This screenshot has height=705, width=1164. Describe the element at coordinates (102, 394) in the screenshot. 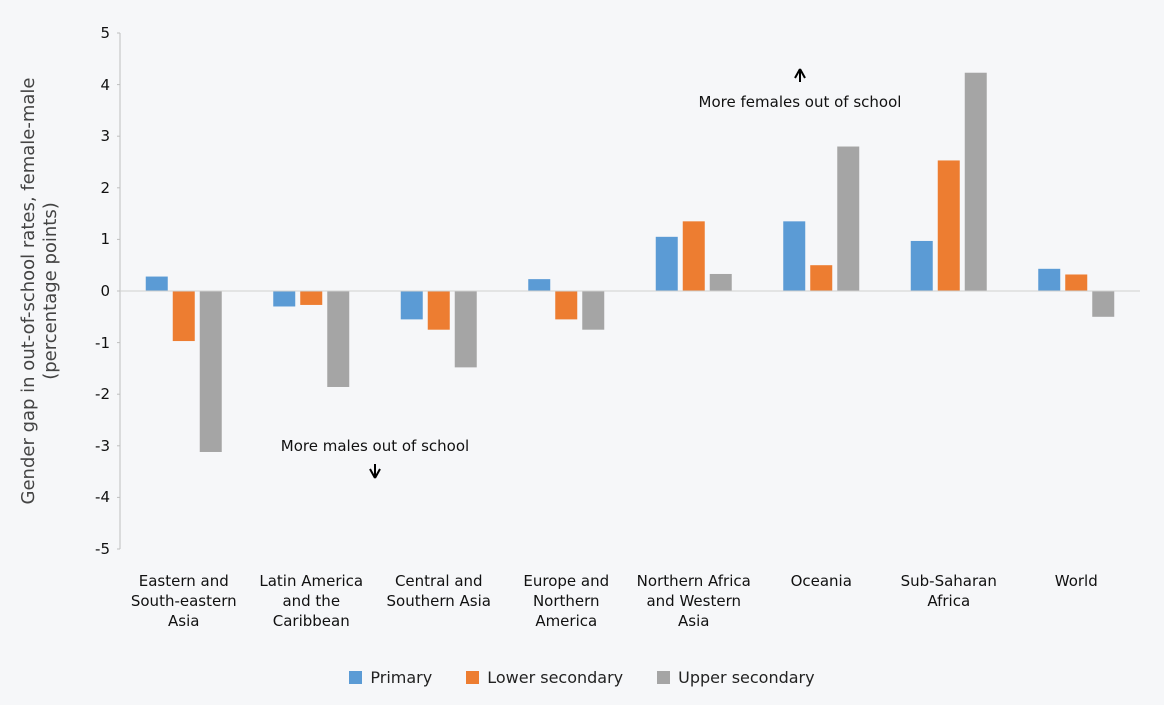

I see `y-tick-label: -2` at that location.